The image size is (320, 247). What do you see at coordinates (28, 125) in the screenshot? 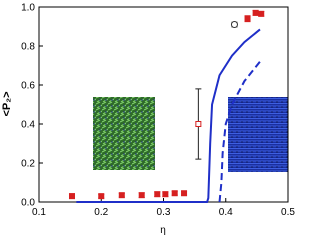
I see `y-tick-label: 0.4` at bounding box center [28, 125].